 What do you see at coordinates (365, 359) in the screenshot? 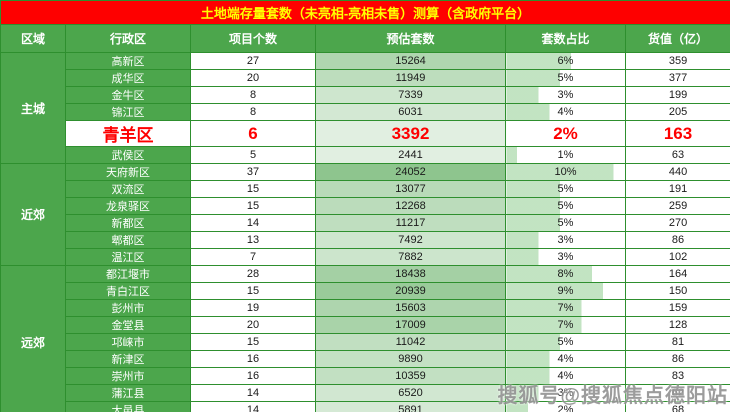
I see `table-row: 新津区 16 9890 4% 86` at bounding box center [365, 359].